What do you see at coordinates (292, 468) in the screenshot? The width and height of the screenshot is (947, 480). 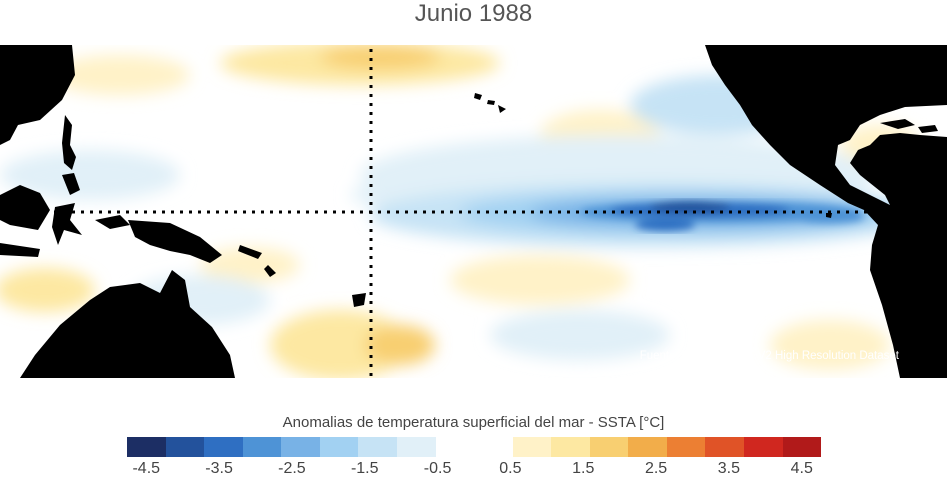 I see `colorbar-tick-label: -2.5` at bounding box center [292, 468].